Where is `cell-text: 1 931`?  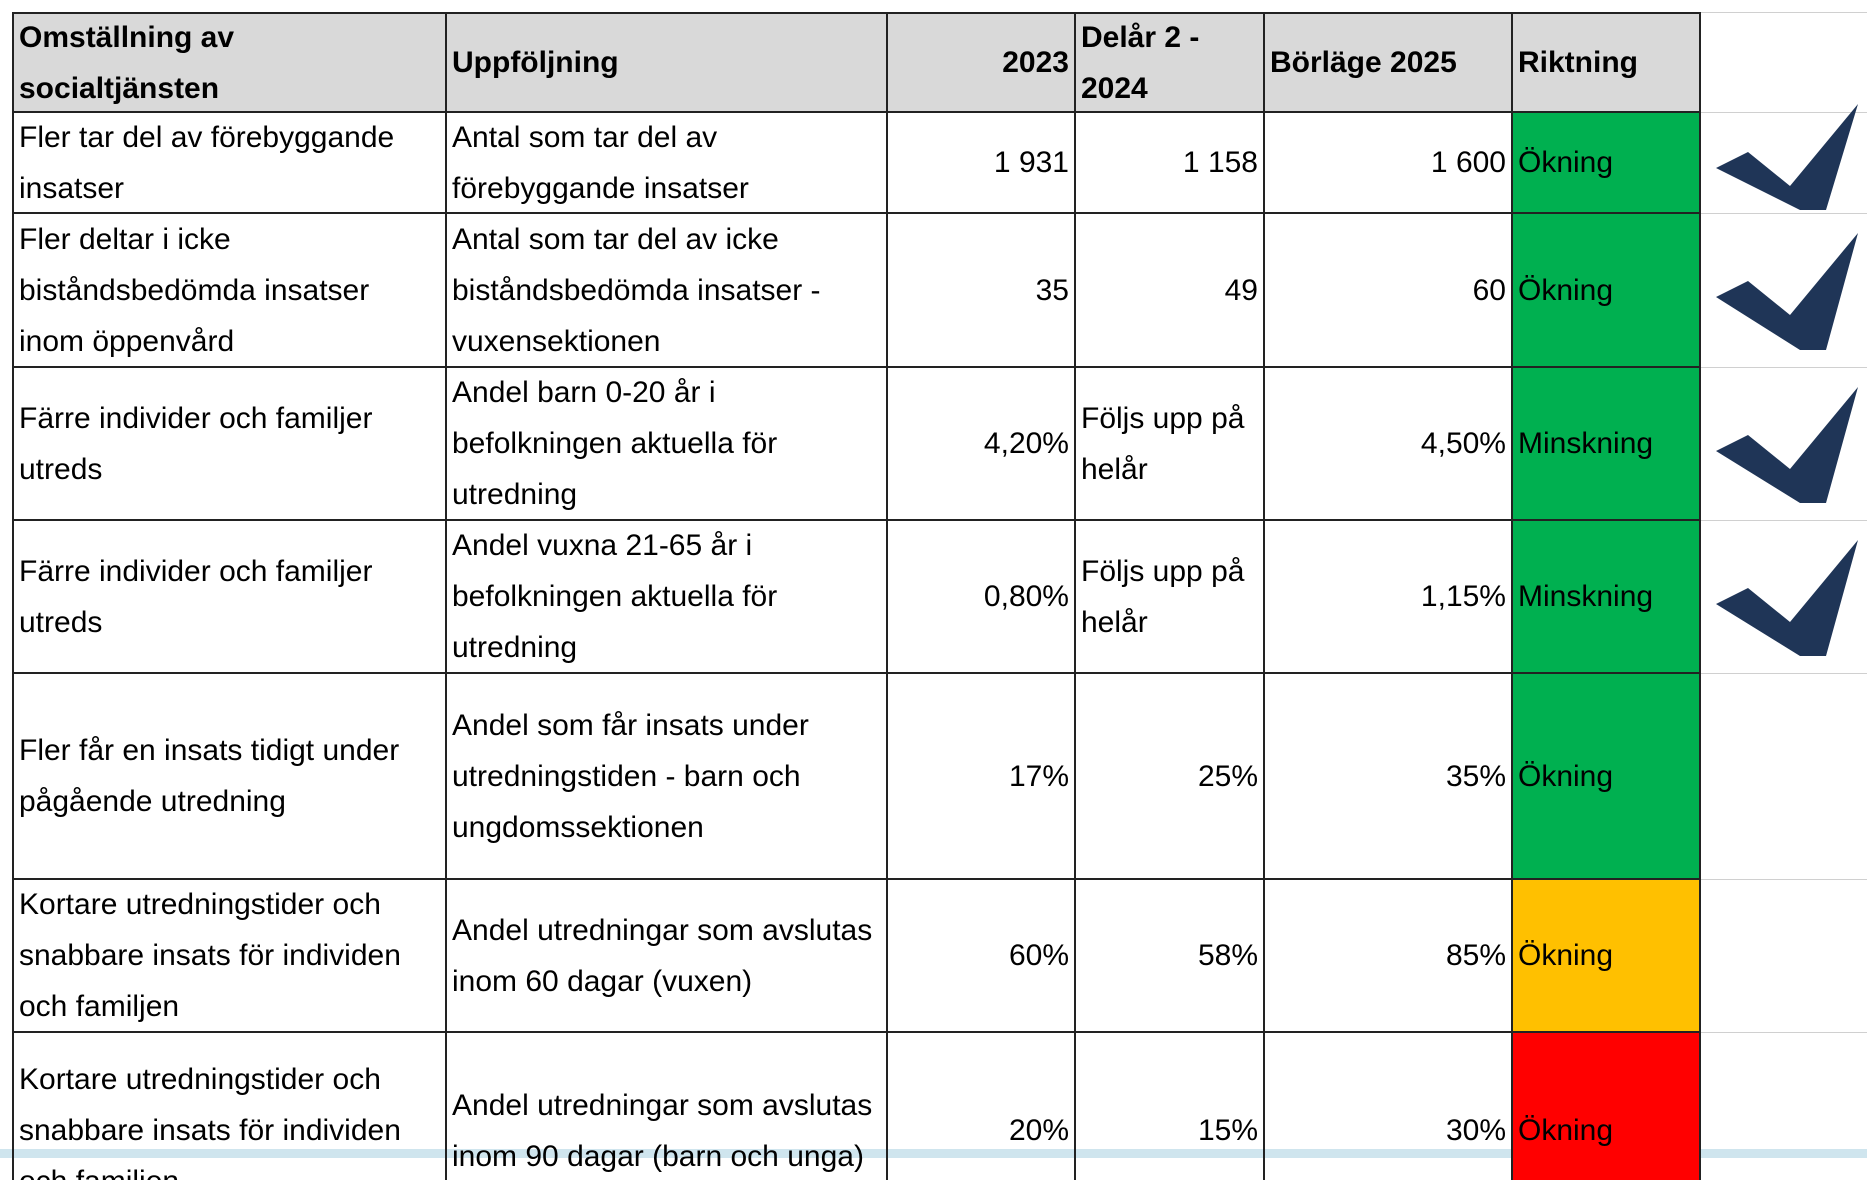
cell-text: 1 931 is located at coordinates (1031, 162).